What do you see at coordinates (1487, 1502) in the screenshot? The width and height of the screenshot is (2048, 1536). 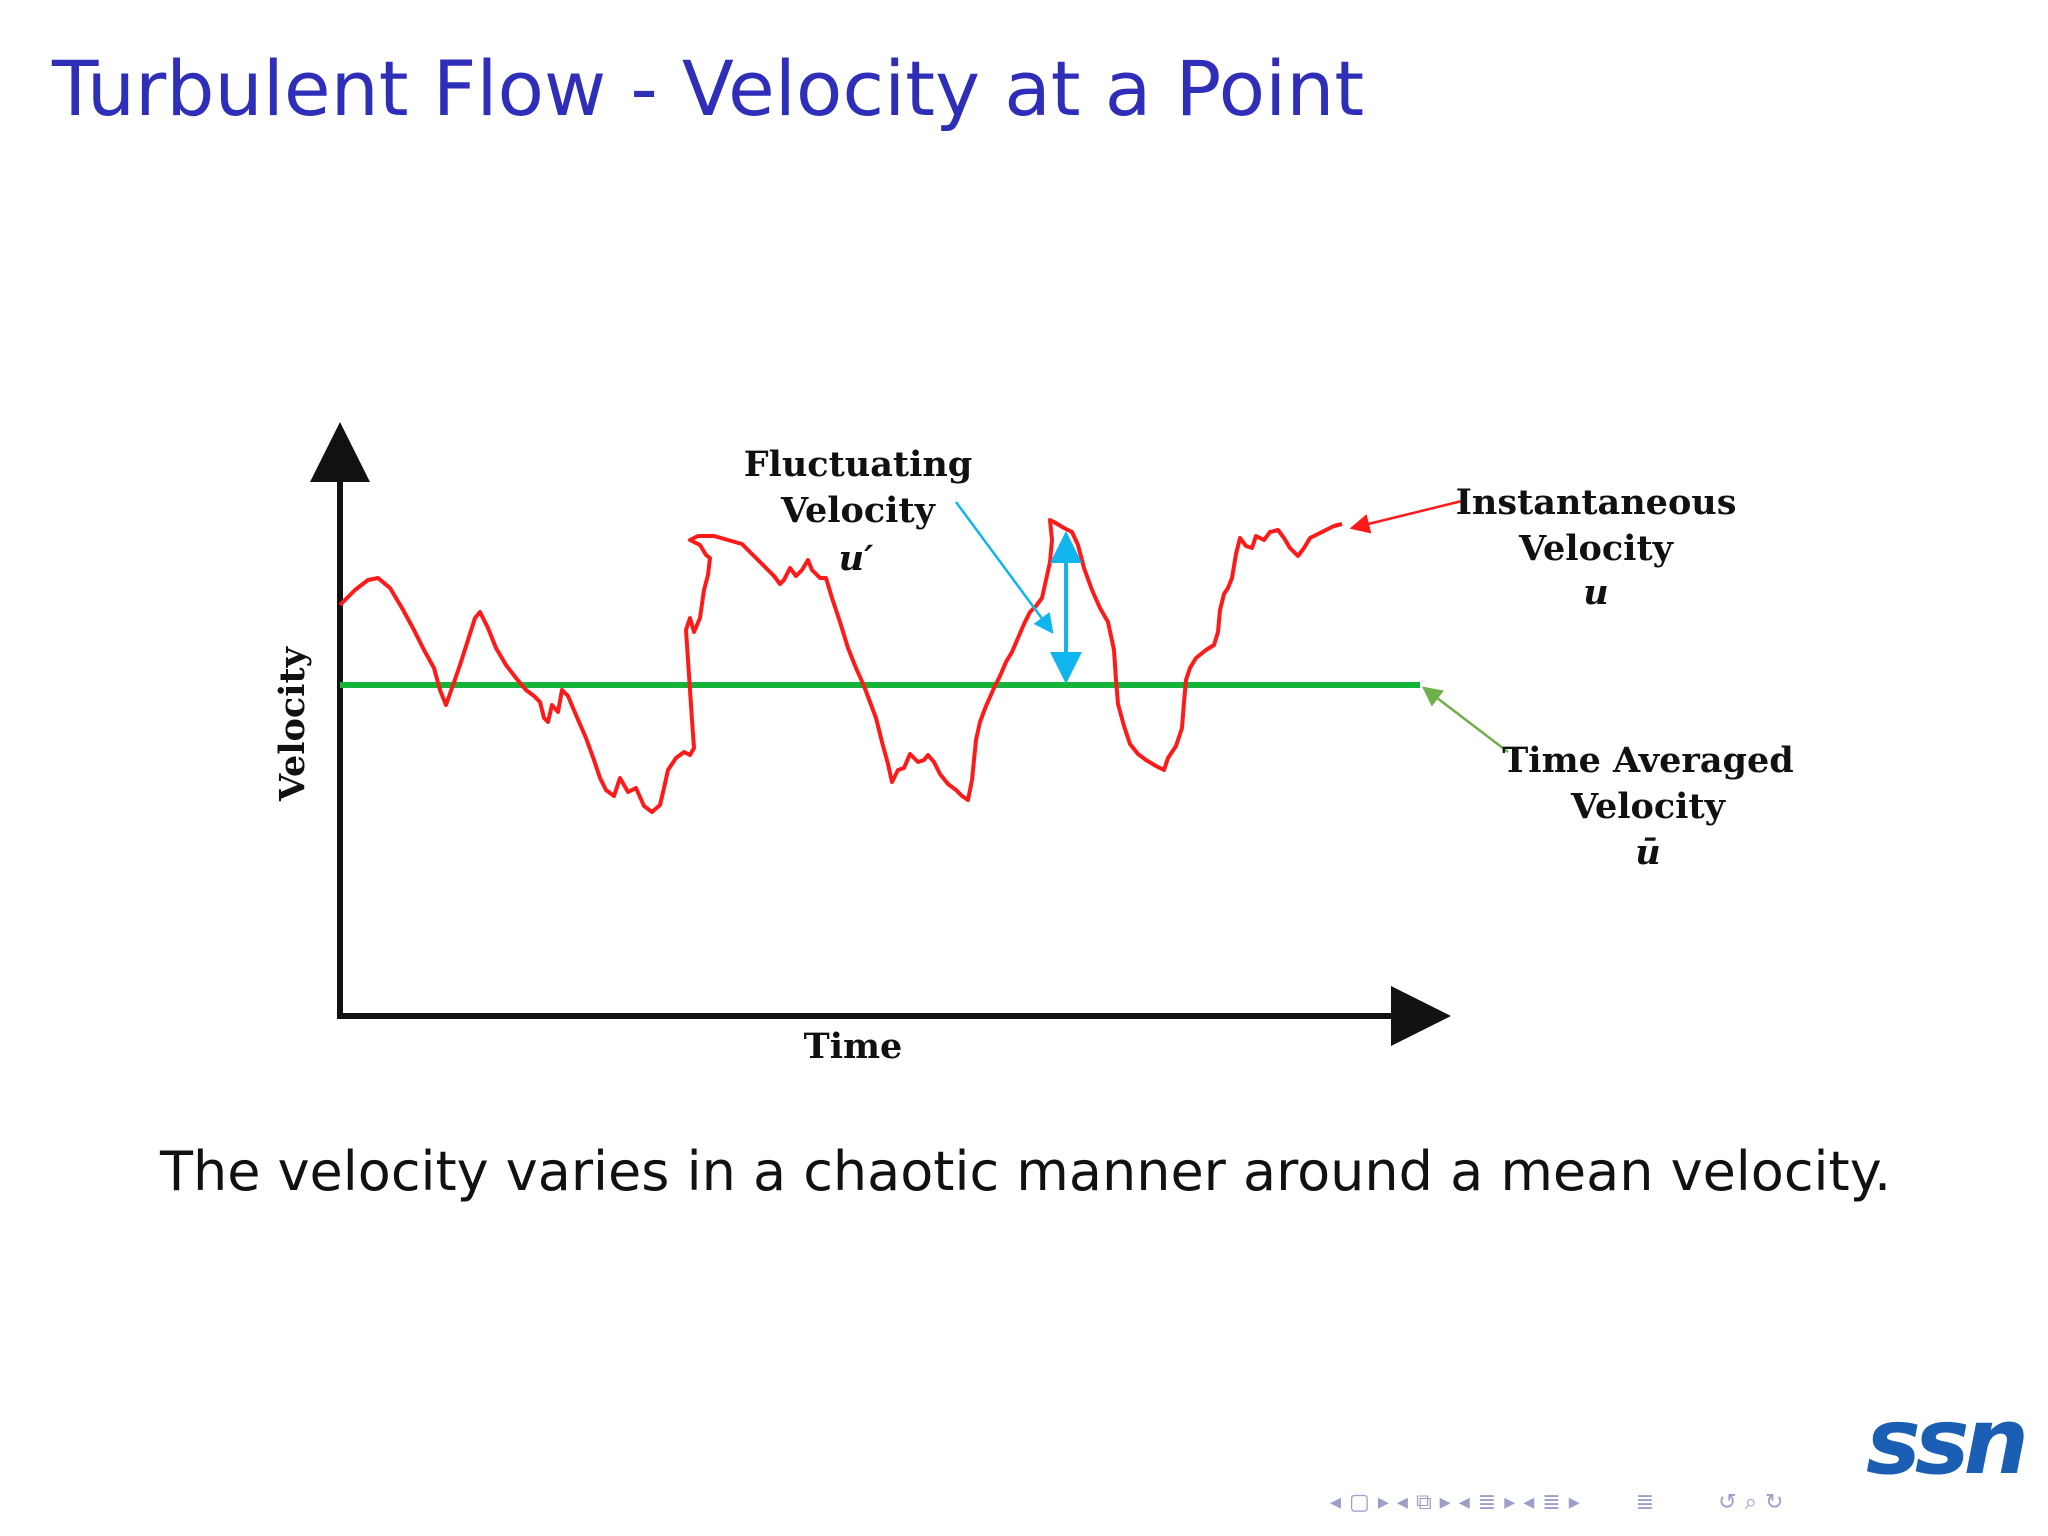 I see `section-icon: ≣` at bounding box center [1487, 1502].